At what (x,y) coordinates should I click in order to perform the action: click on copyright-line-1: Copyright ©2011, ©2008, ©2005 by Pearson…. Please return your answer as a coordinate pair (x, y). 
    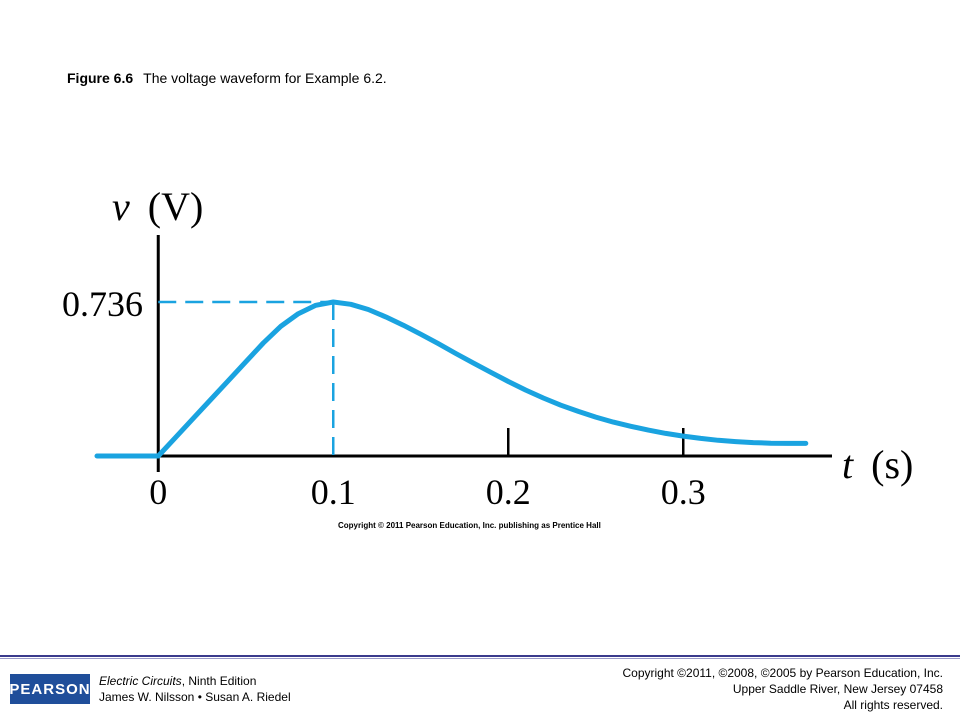
    Looking at the image, I should click on (782, 673).